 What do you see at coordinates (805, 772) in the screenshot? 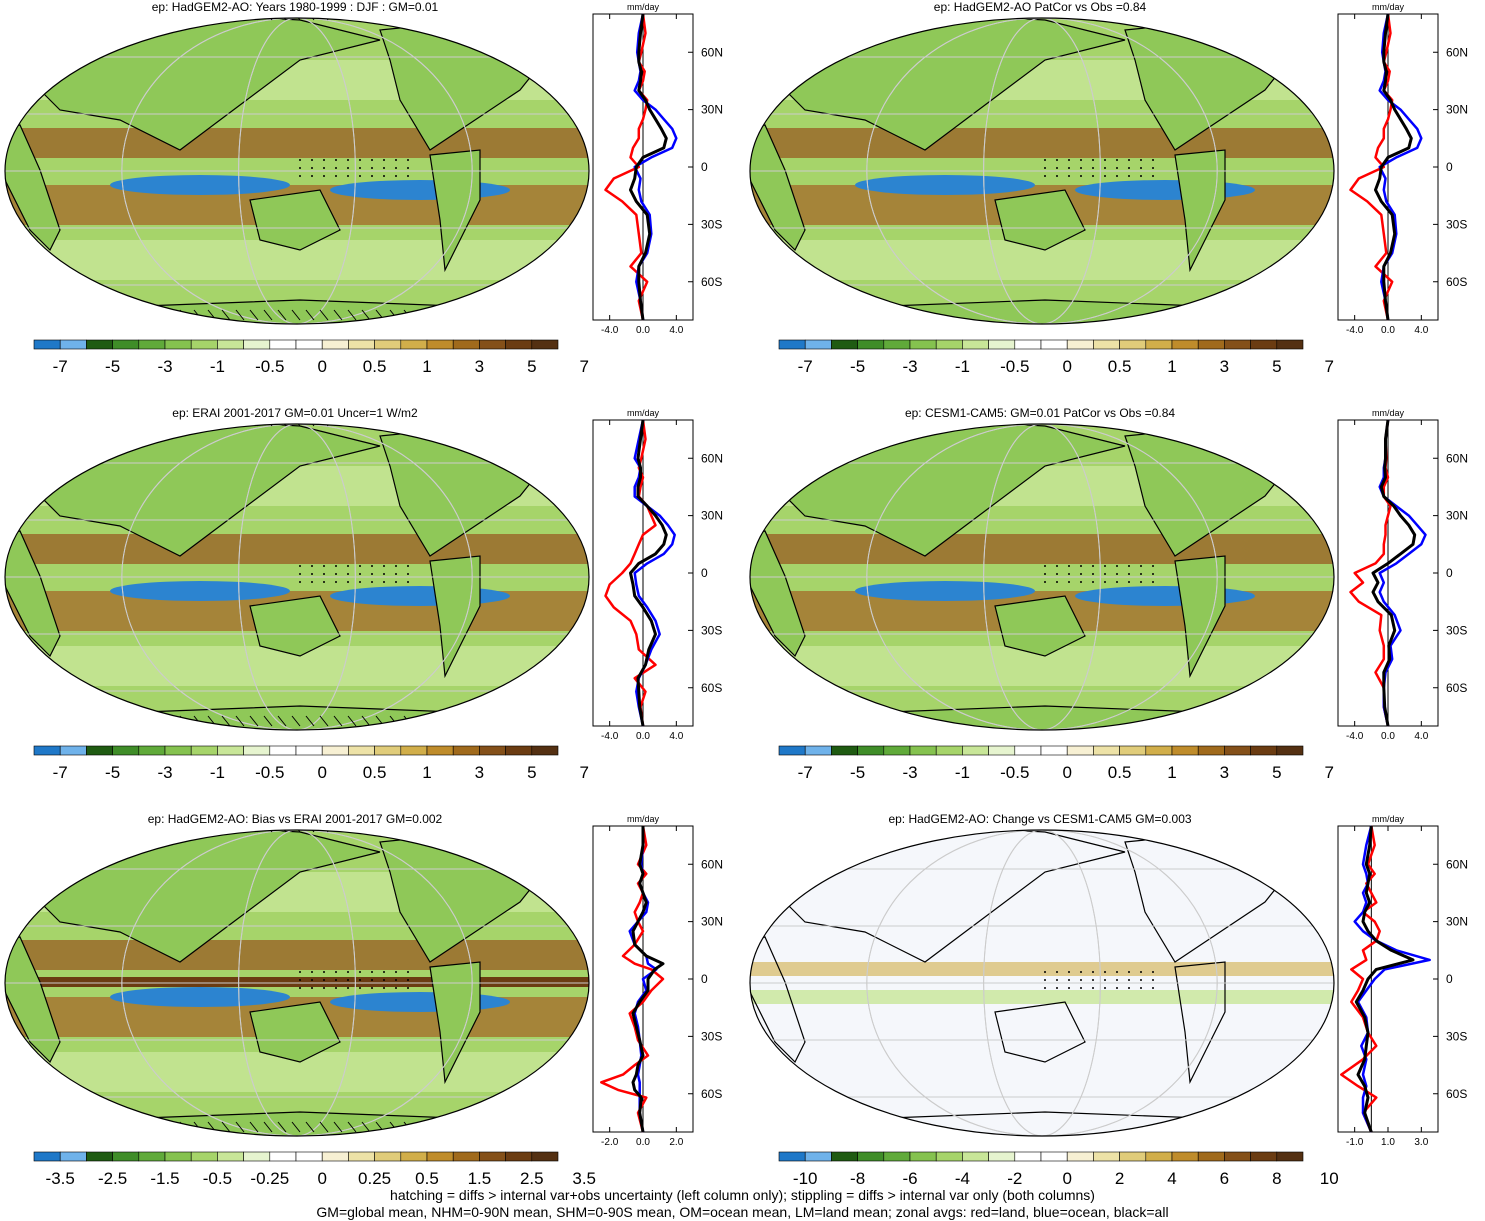
I see `colorbar-label: -7` at bounding box center [805, 772].